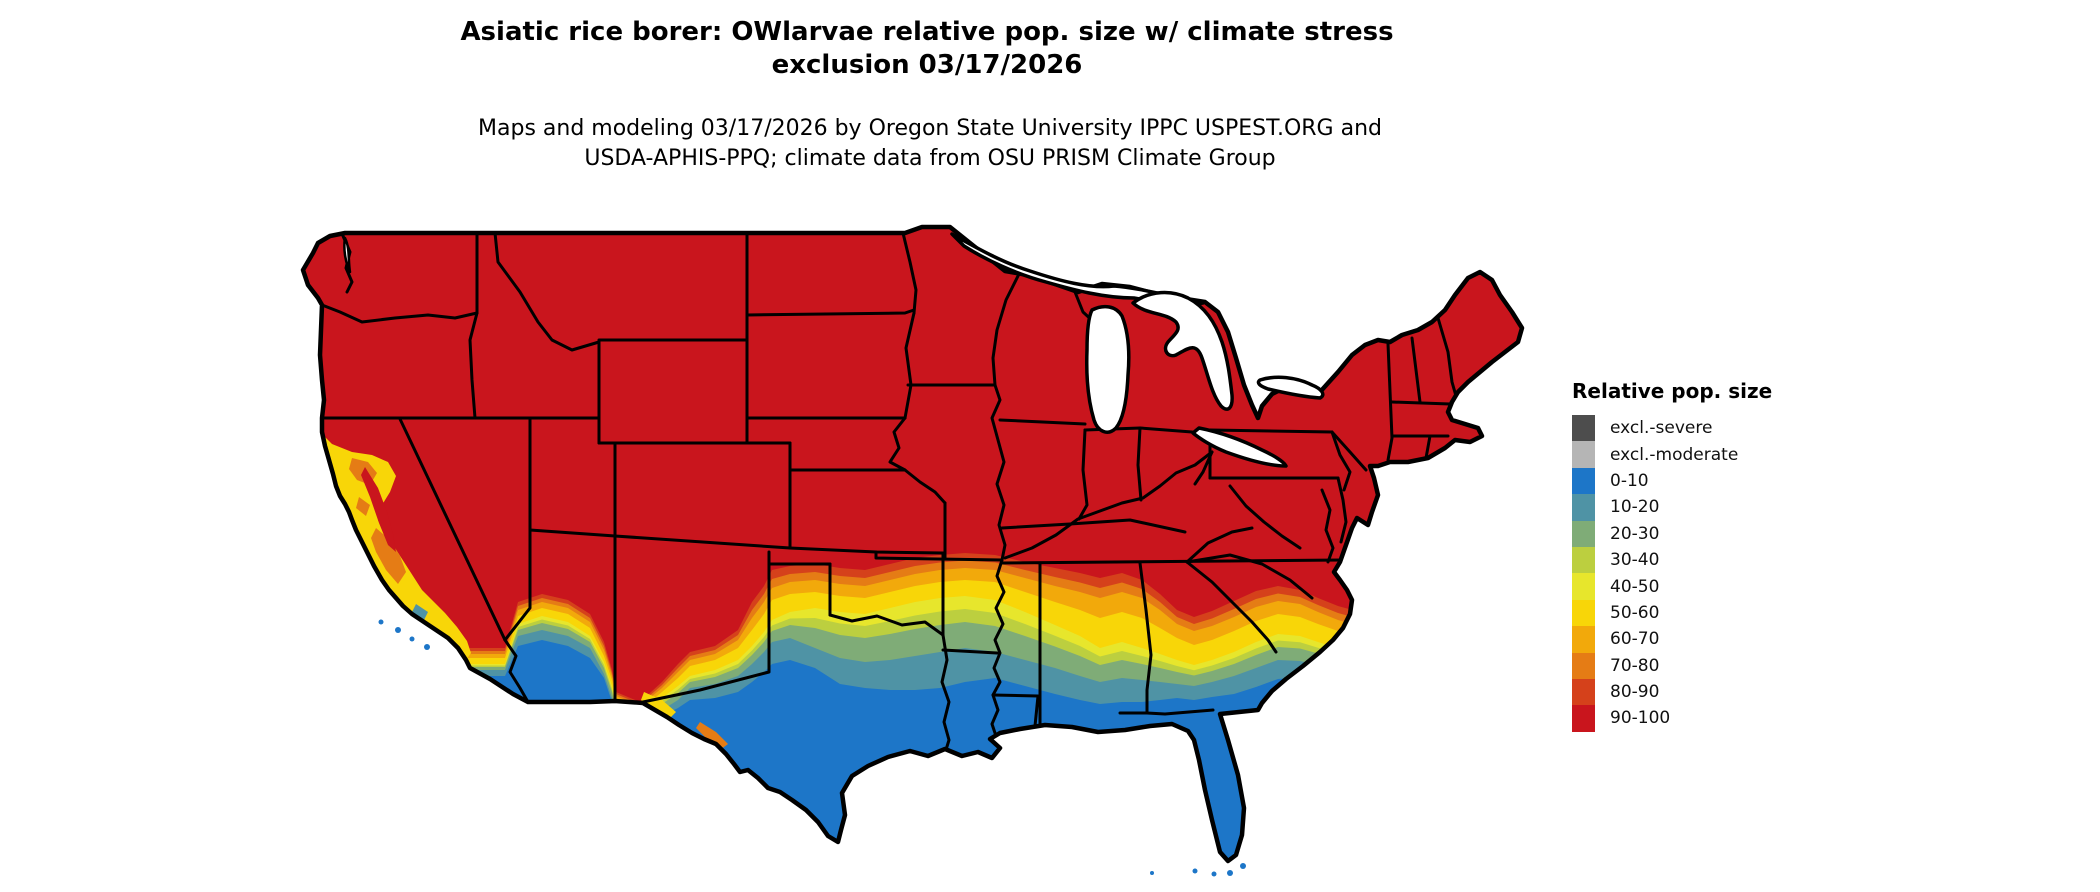  Describe the element at coordinates (1182, 350) in the screenshot. I see `lake-huron` at that location.